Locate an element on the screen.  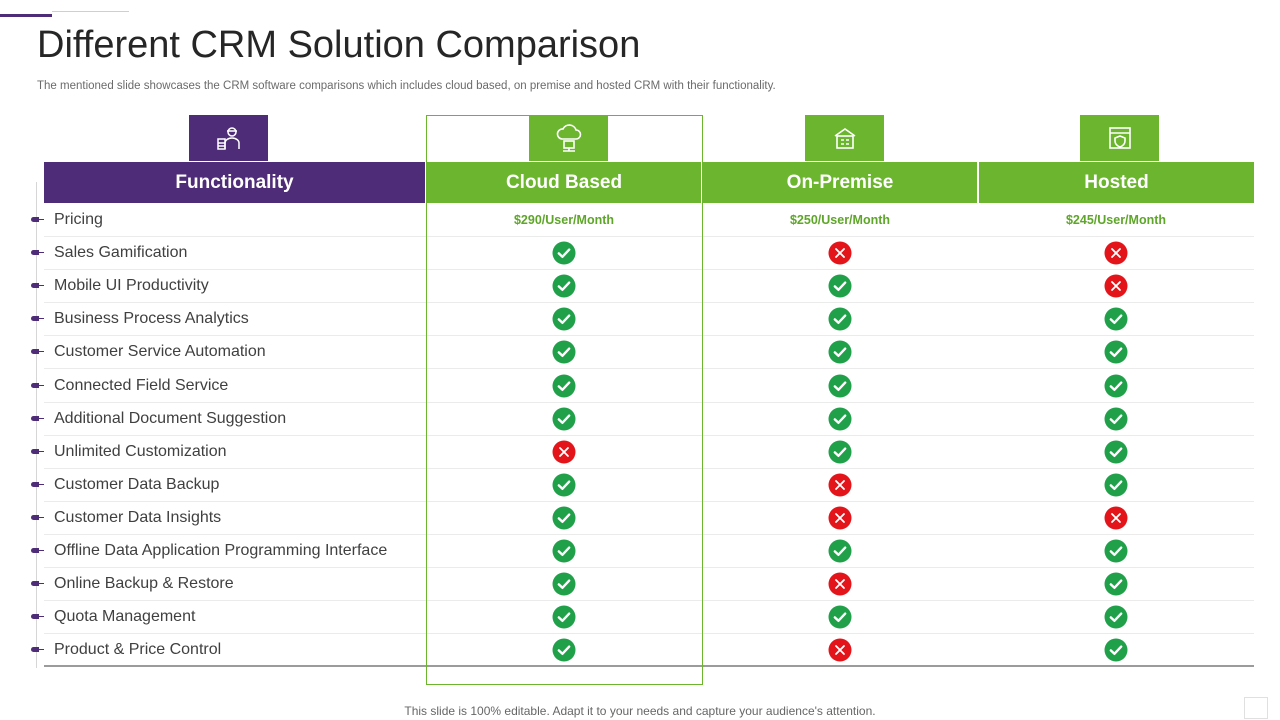
price-cloud: $290/User/Month is located at coordinates (564, 220).